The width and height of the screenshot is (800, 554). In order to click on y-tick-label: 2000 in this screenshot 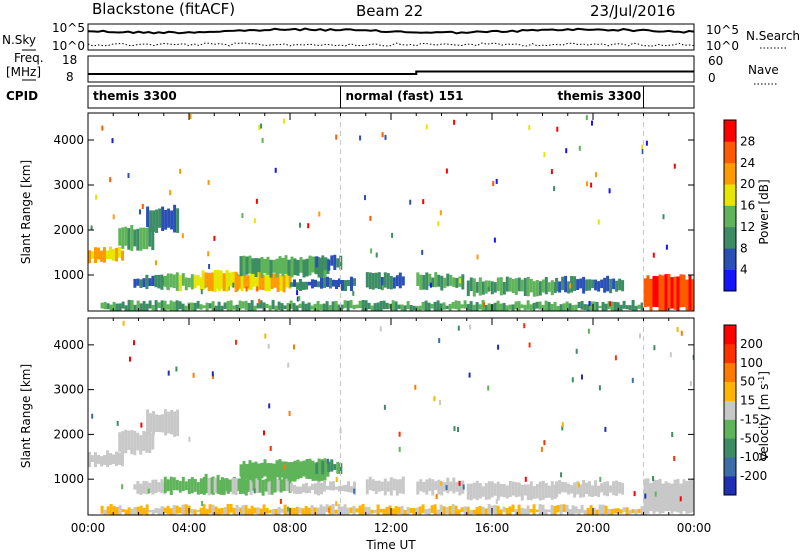, I will do `click(68, 434)`.